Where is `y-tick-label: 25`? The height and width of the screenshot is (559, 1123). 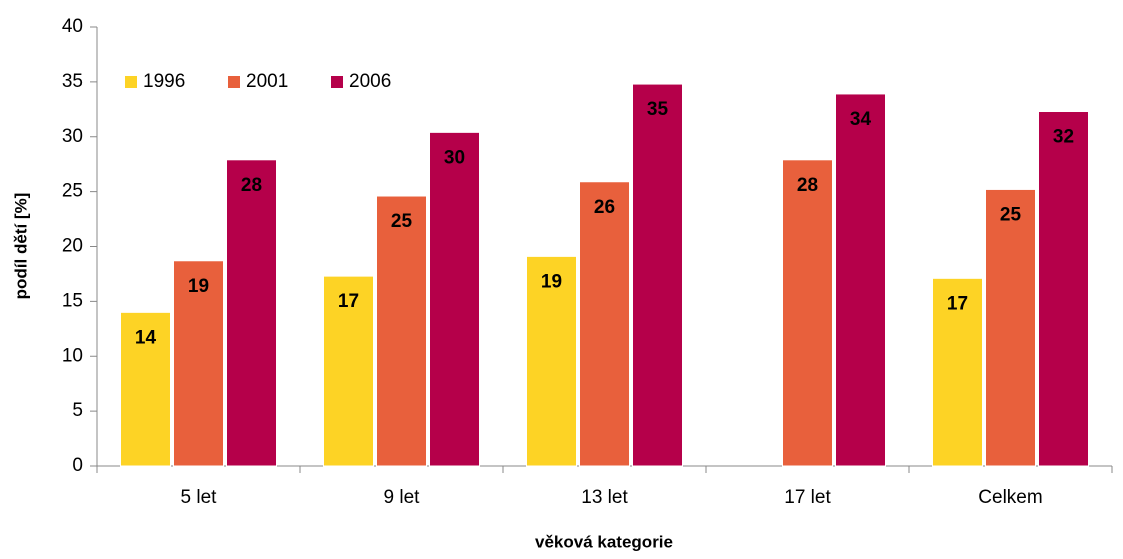
y-tick-label: 25 is located at coordinates (72, 191).